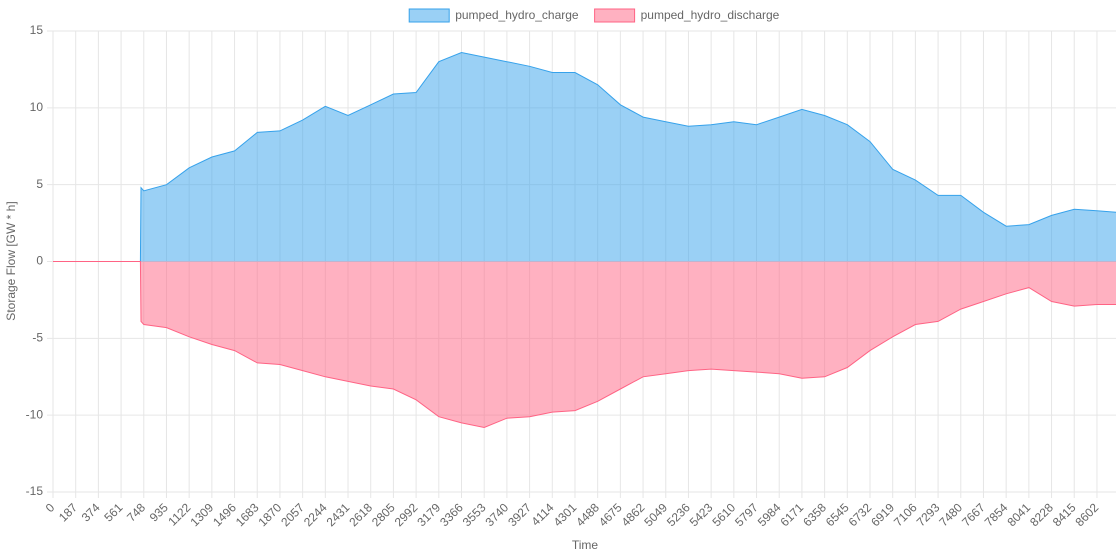 The height and width of the screenshot is (558, 1116). Describe the element at coordinates (201, 514) in the screenshot. I see `x-tick-label: 1309` at that location.